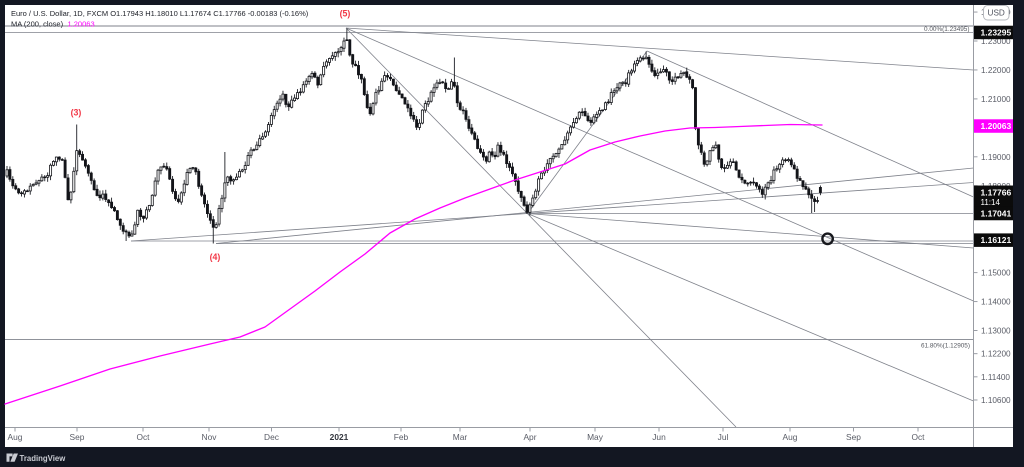 The width and height of the screenshot is (1024, 467). I want to click on time-tick-label-2021: 2021, so click(339, 437).